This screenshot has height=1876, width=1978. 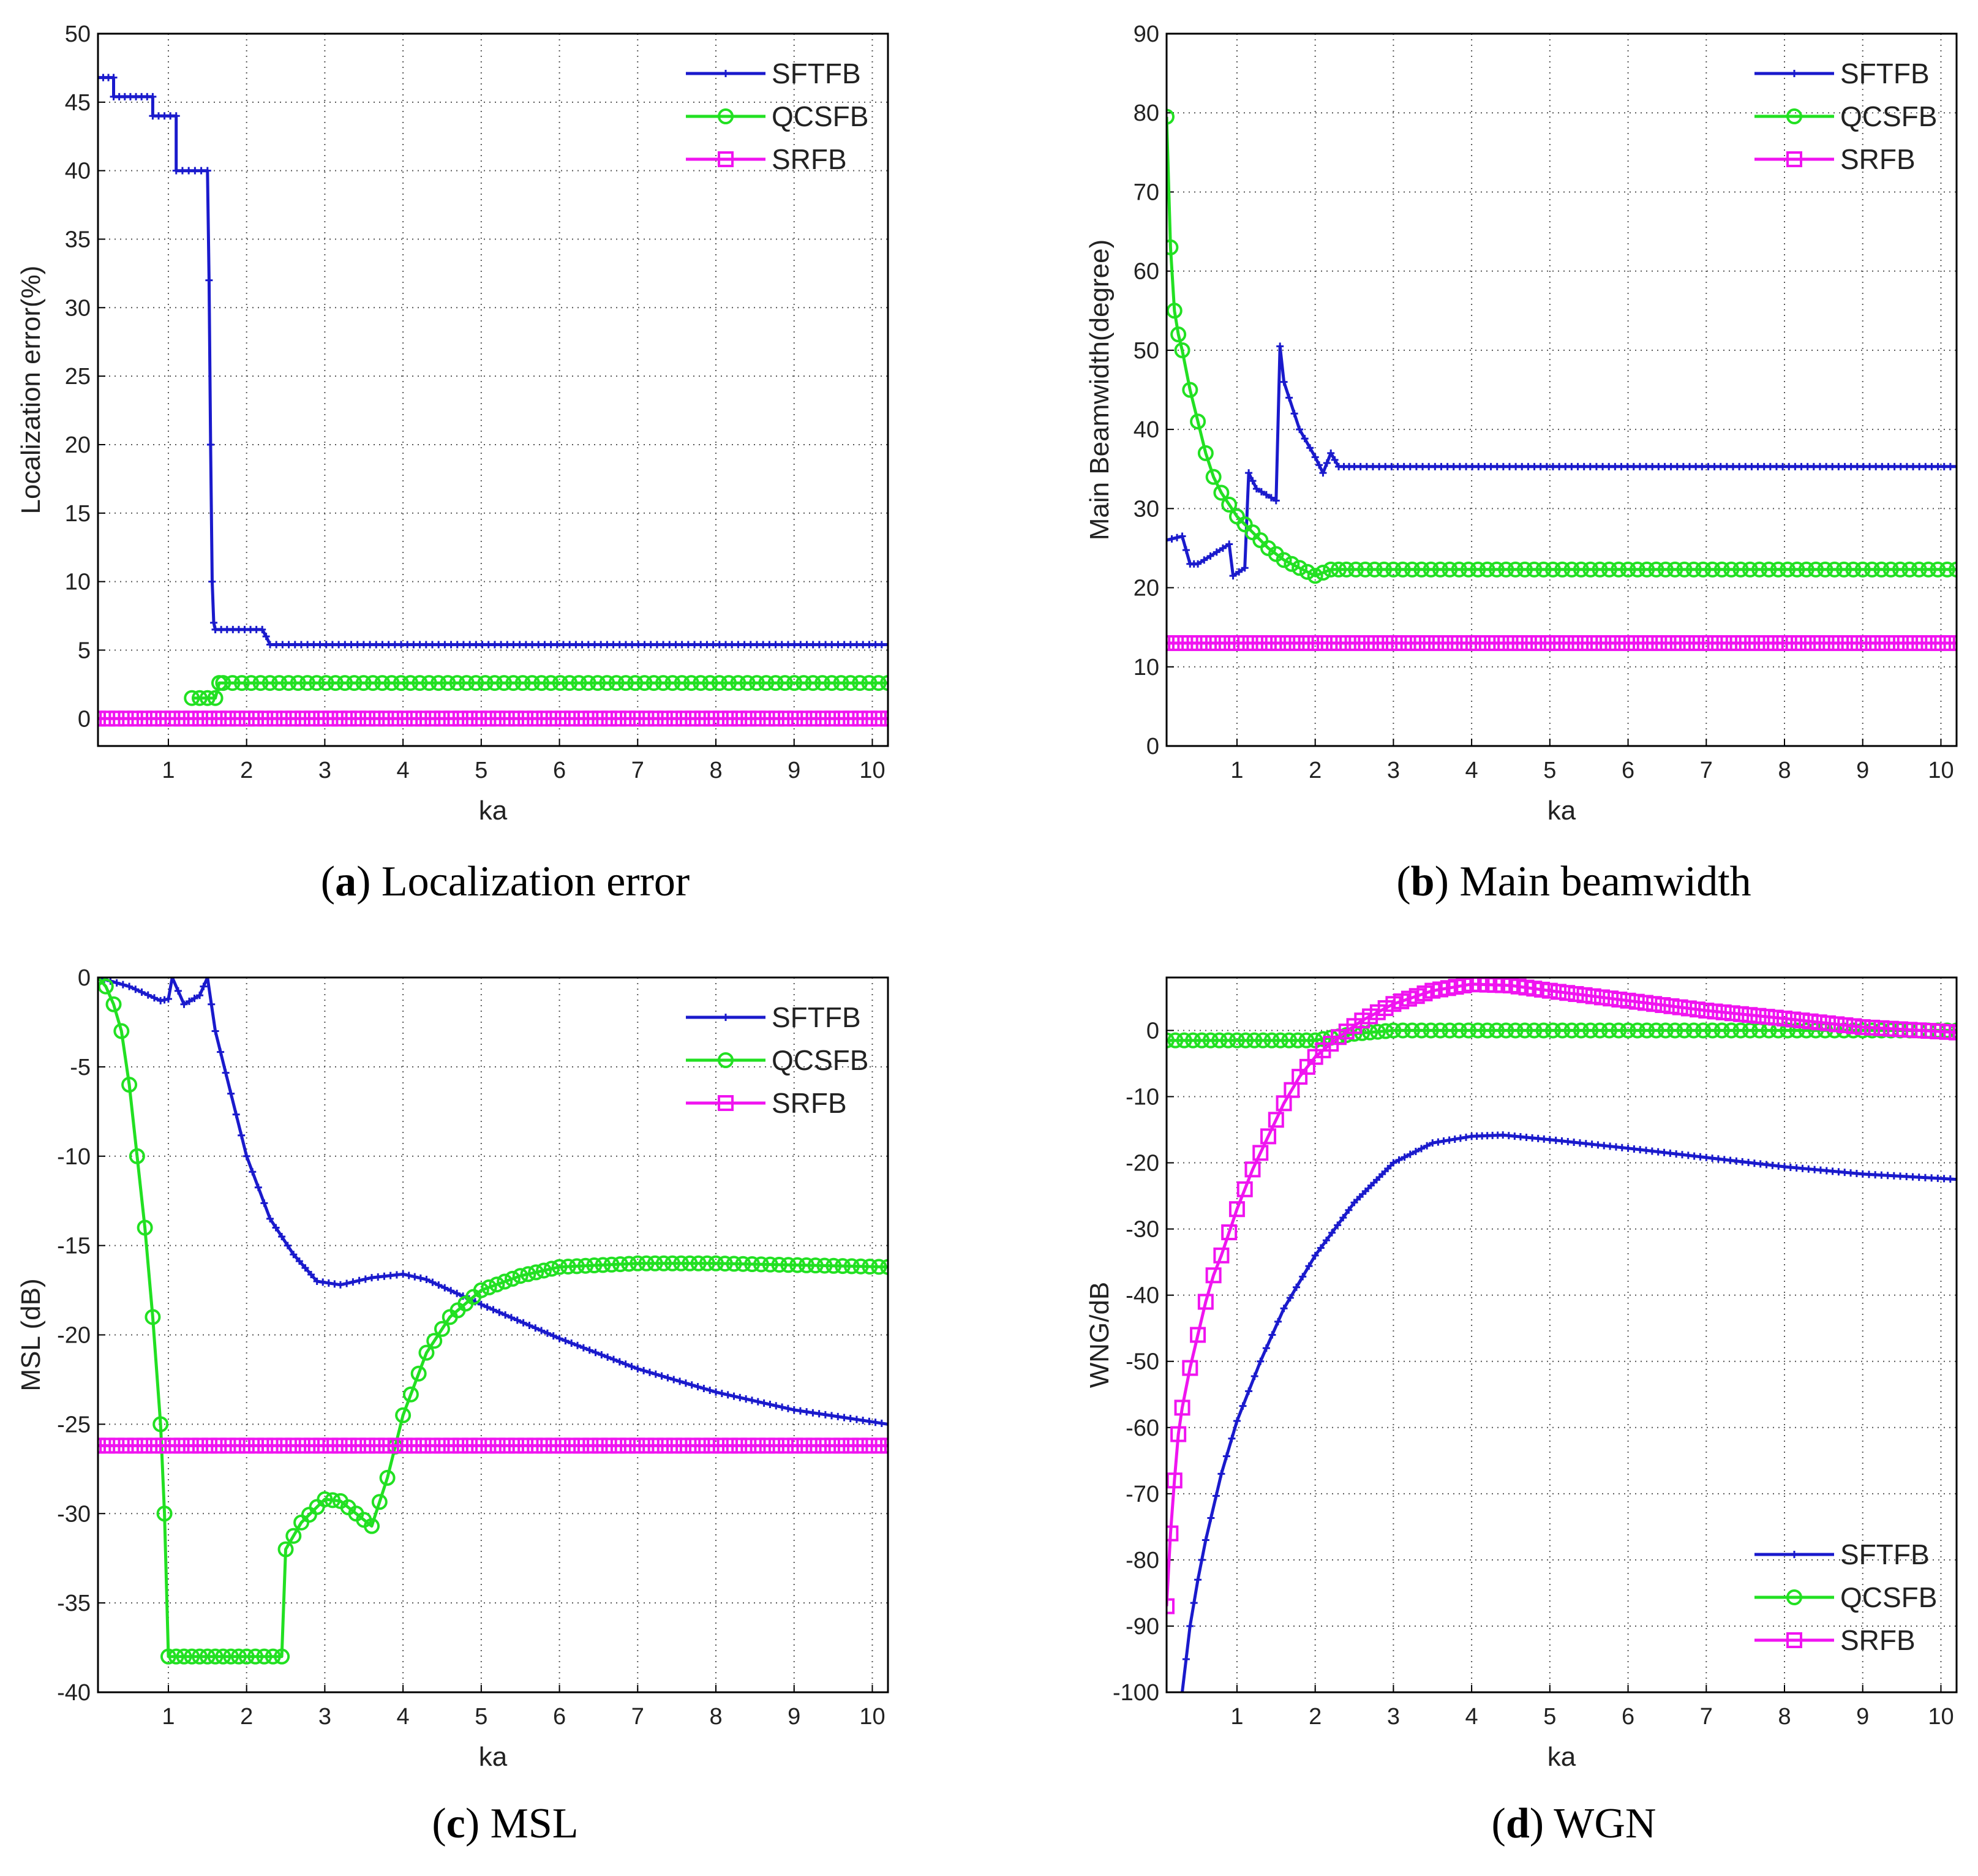 I want to click on legend-item-qcsfb: QCSFB, so click(x=1846, y=1597).